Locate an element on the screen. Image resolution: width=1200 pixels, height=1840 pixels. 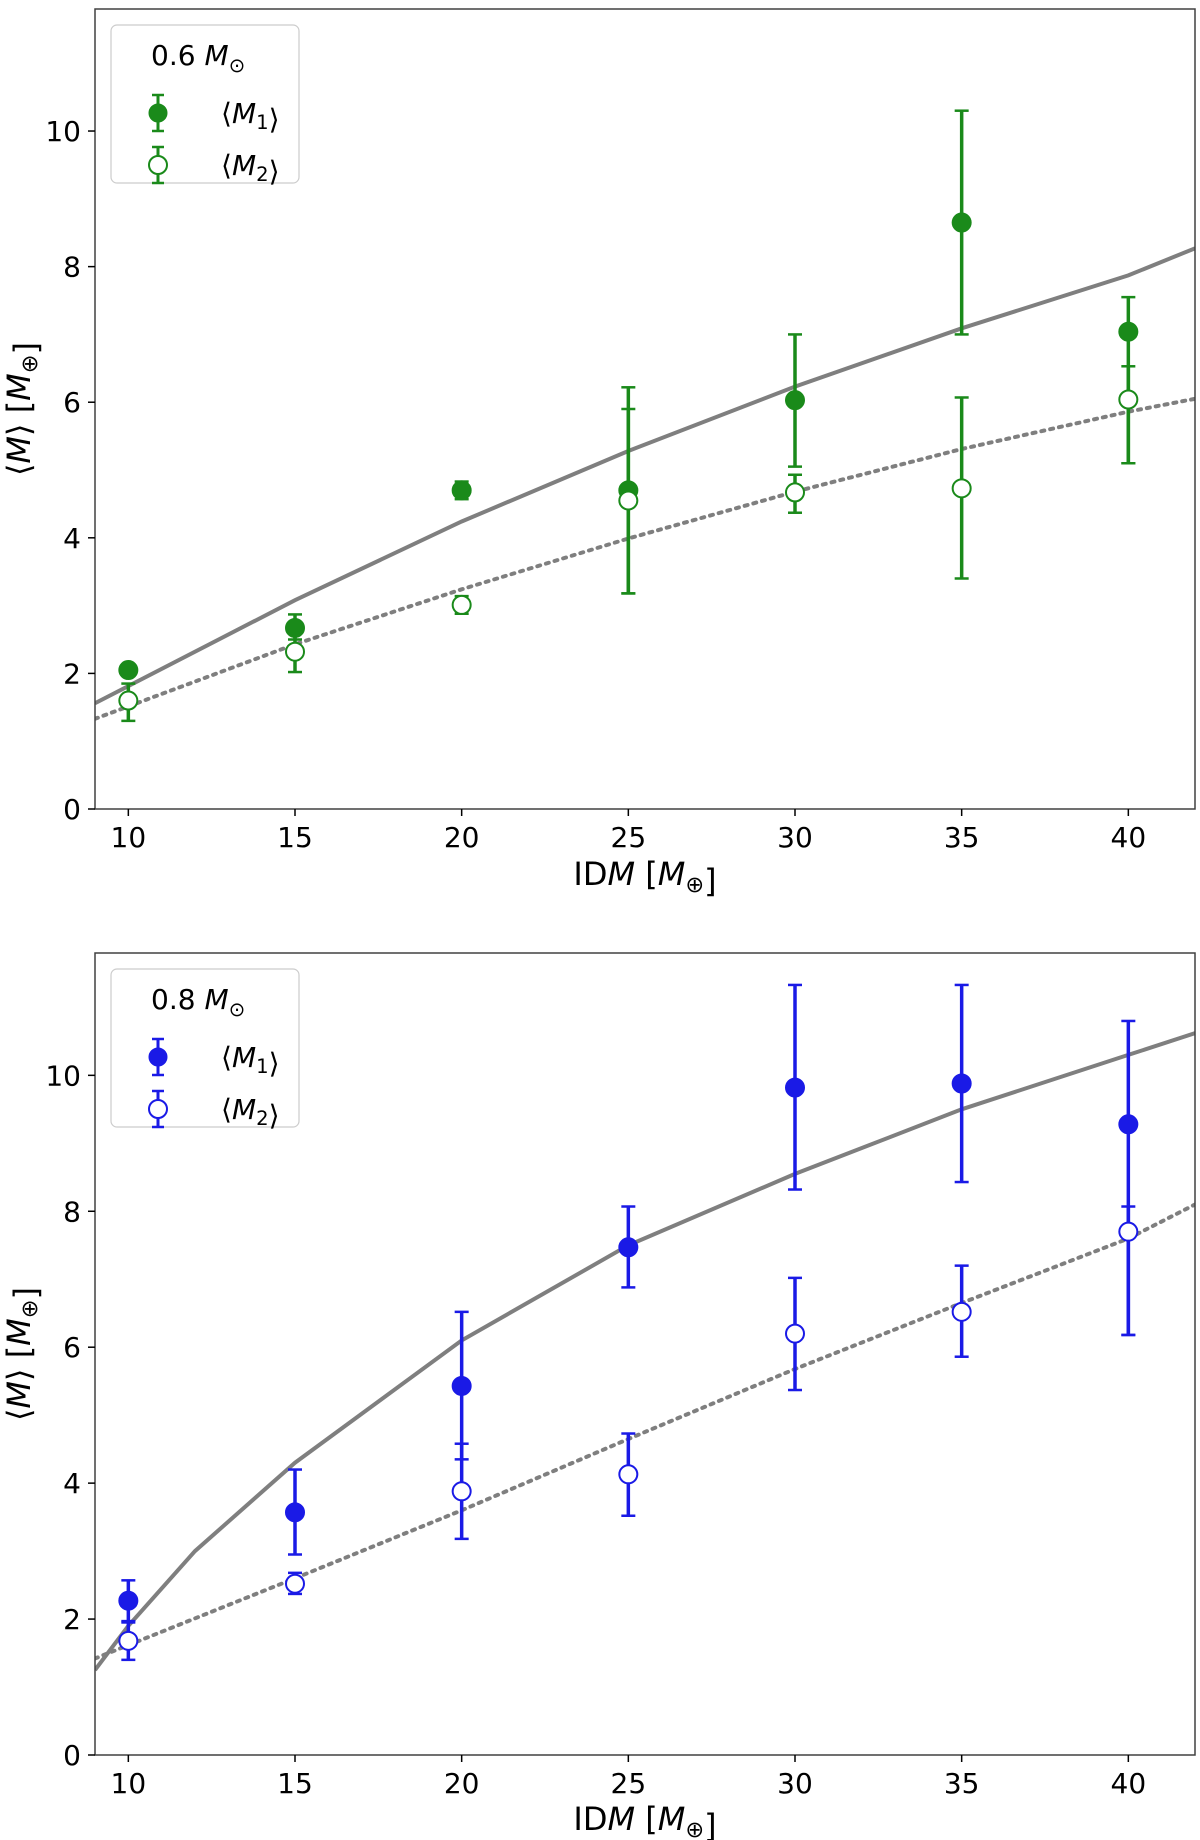
legend: 0.8 M⊙ ⟨M1⟩ ⟨M2⟩ is located at coordinates (205, 1050).